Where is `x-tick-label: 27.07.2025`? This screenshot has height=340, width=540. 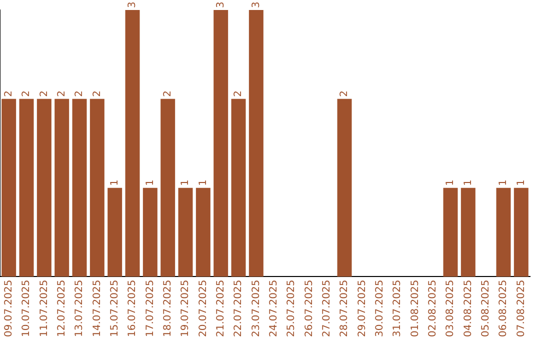 x-tick-label: 27.07.2025 is located at coordinates (326, 309).